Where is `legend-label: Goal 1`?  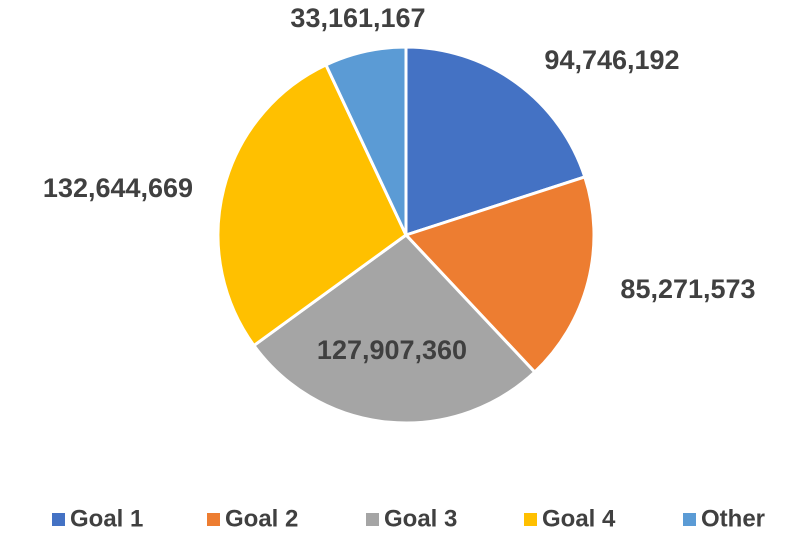 legend-label: Goal 1 is located at coordinates (106, 518).